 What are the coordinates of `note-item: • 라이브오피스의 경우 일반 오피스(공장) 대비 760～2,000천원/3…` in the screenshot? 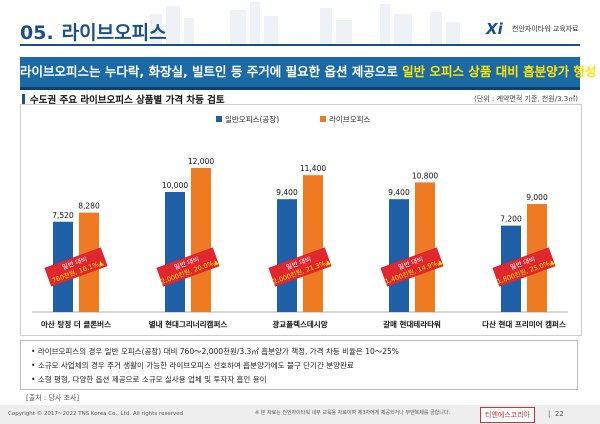 It's located at (215, 351).